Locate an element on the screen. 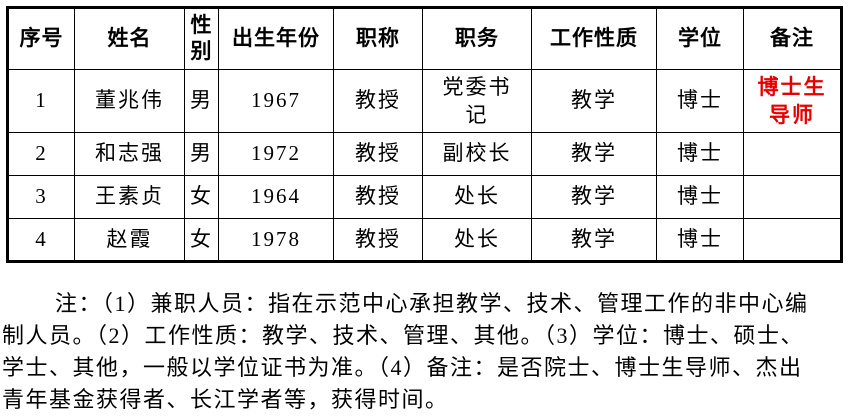 This screenshot has height=416, width=846. cell-serial-number: 4 is located at coordinates (41, 240).